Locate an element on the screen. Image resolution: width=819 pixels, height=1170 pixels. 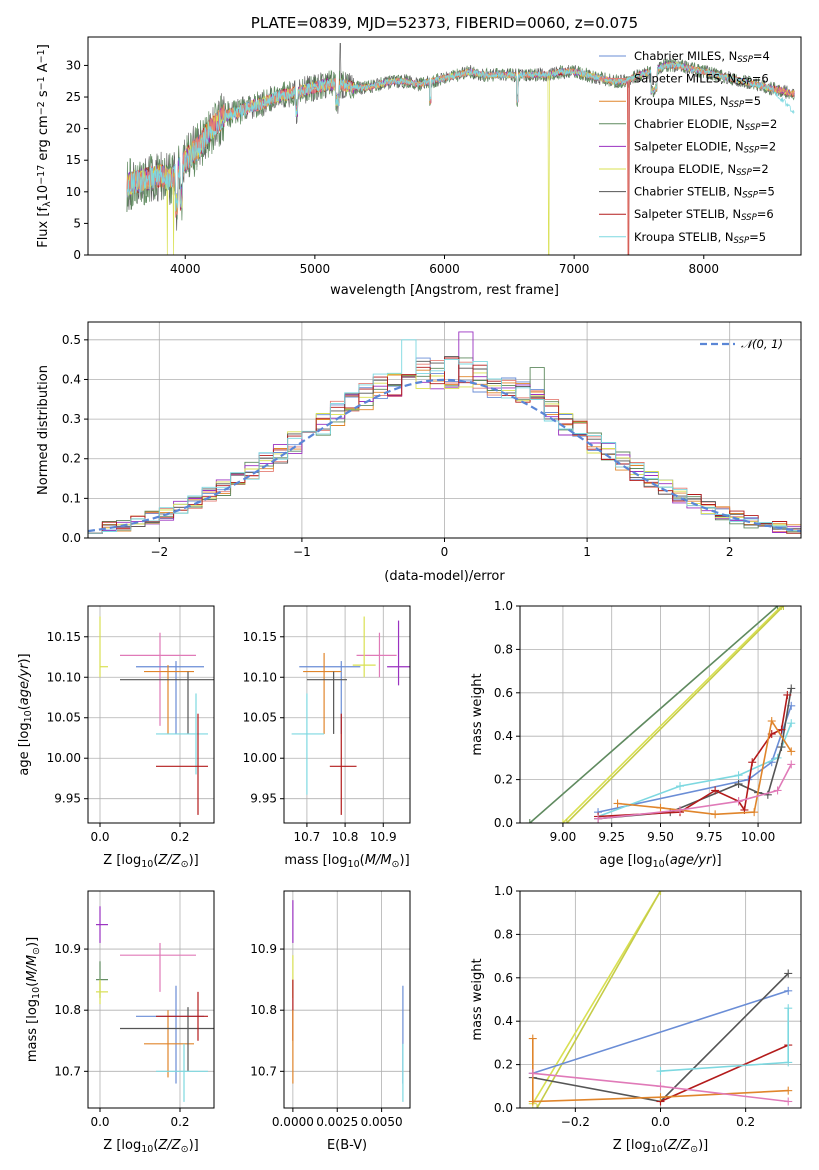
legend-label: Kroupa STELIB, NSSP=5 is located at coordinates (700, 238).